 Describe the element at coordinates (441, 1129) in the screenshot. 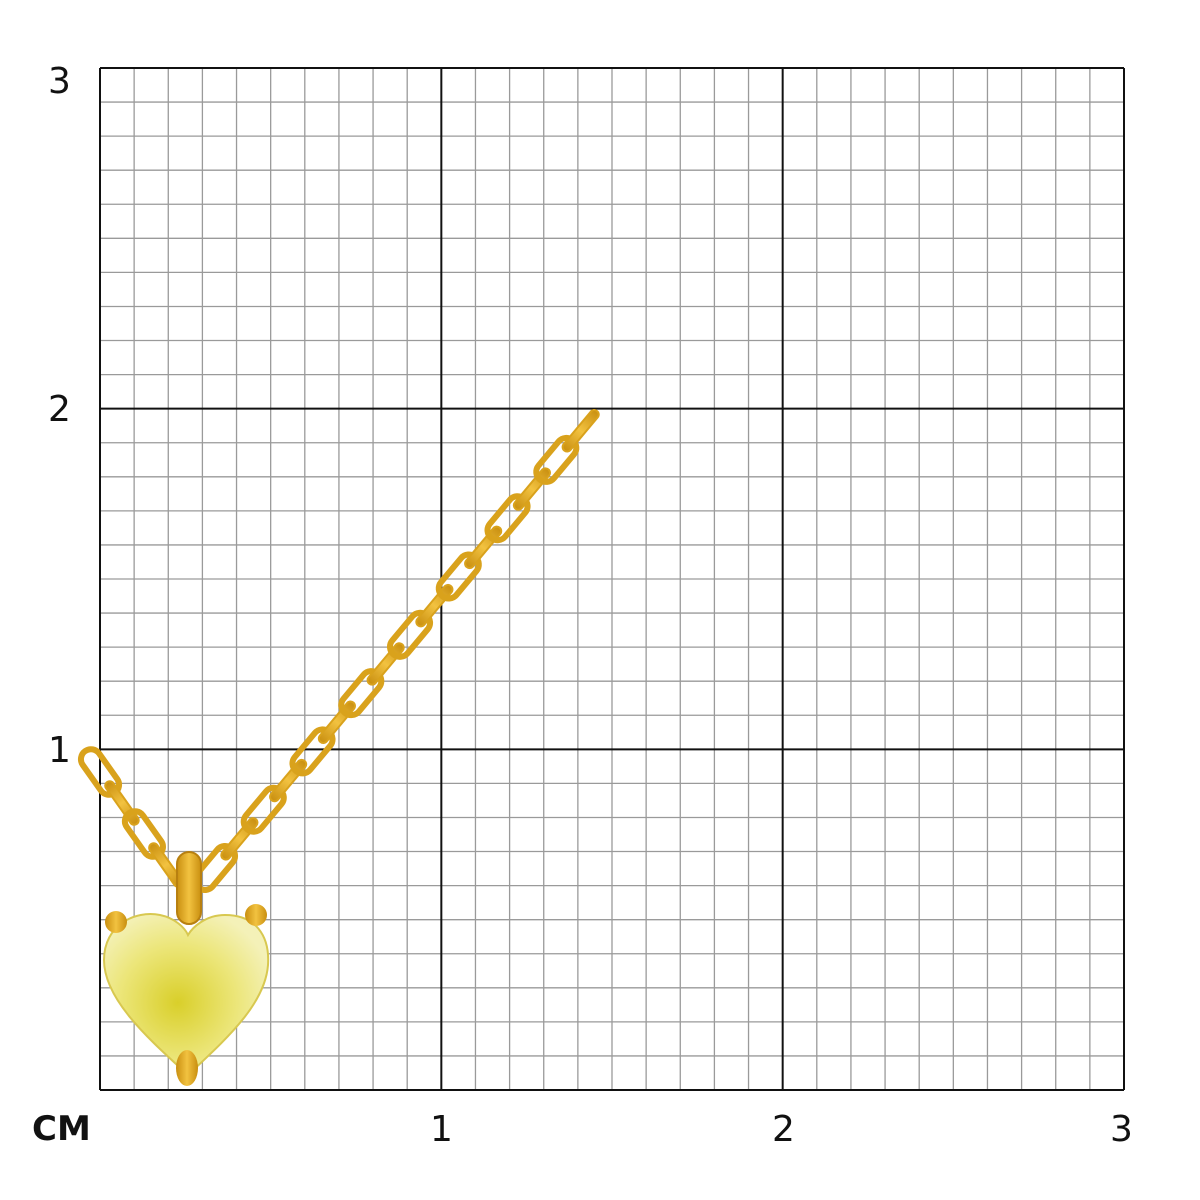

I see `x-label-1: 1` at that location.